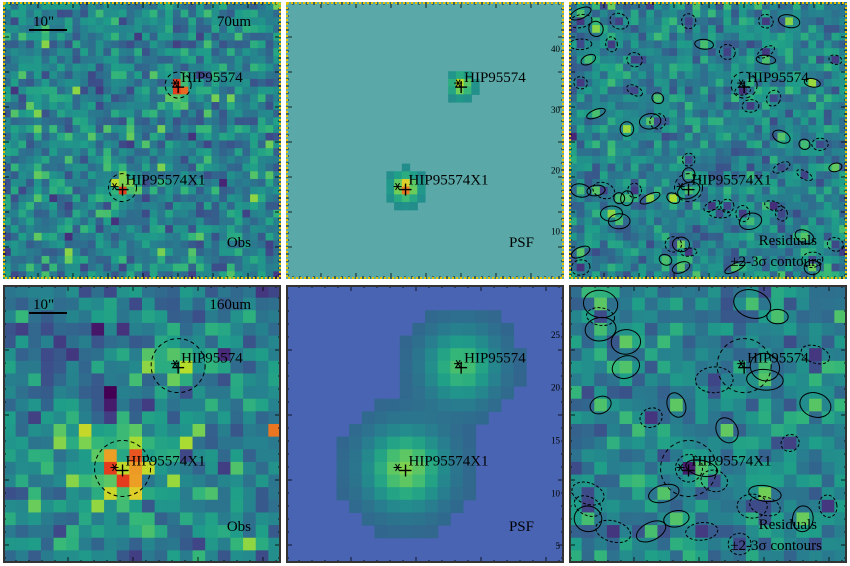 The height and width of the screenshot is (566, 850). I want to click on y-tick-label: 25, so click(556, 335).